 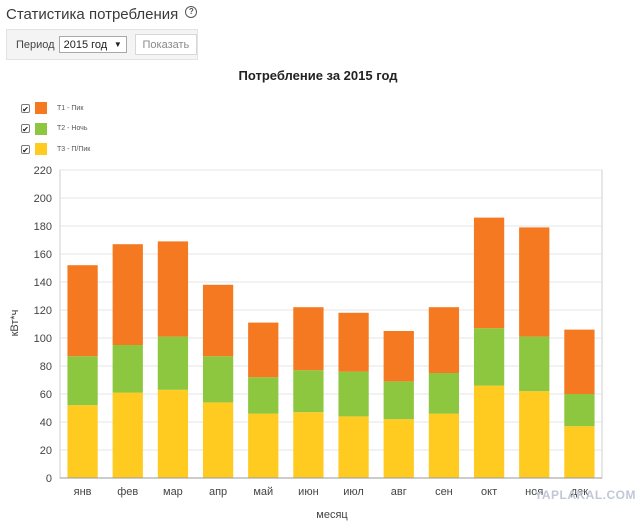 What do you see at coordinates (398, 400) in the screenshot?
I see `bar-segment-авг-s1` at bounding box center [398, 400].